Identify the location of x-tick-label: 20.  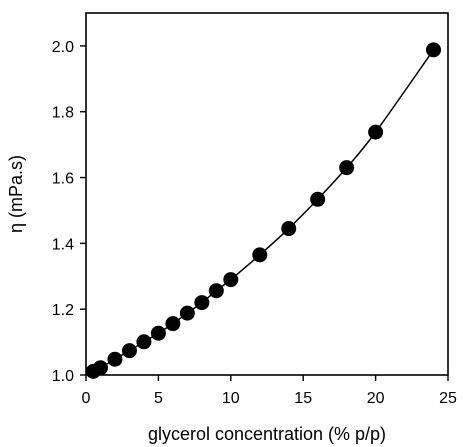
(376, 398).